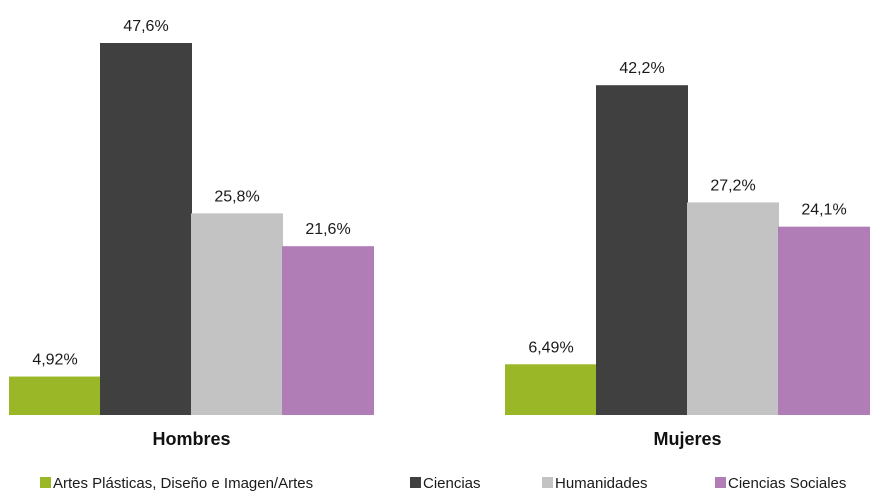 Image resolution: width=870 pixels, height=497 pixels. Describe the element at coordinates (823, 210) in the screenshot. I see `value-label-mujeres-4: 24,1%` at that location.